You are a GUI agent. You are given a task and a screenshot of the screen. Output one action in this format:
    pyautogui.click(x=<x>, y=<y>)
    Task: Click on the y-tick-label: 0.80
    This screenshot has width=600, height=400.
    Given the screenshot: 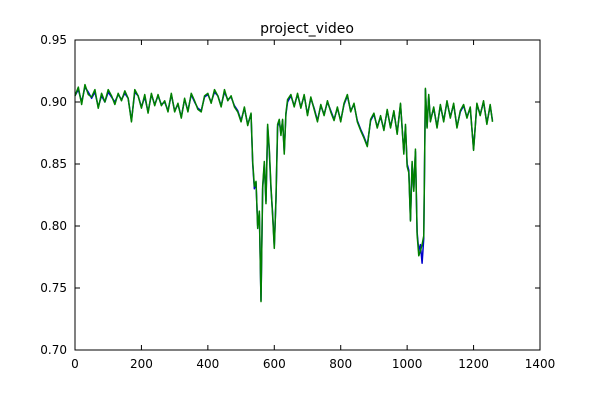 What is the action you would take?
    pyautogui.click(x=53, y=226)
    